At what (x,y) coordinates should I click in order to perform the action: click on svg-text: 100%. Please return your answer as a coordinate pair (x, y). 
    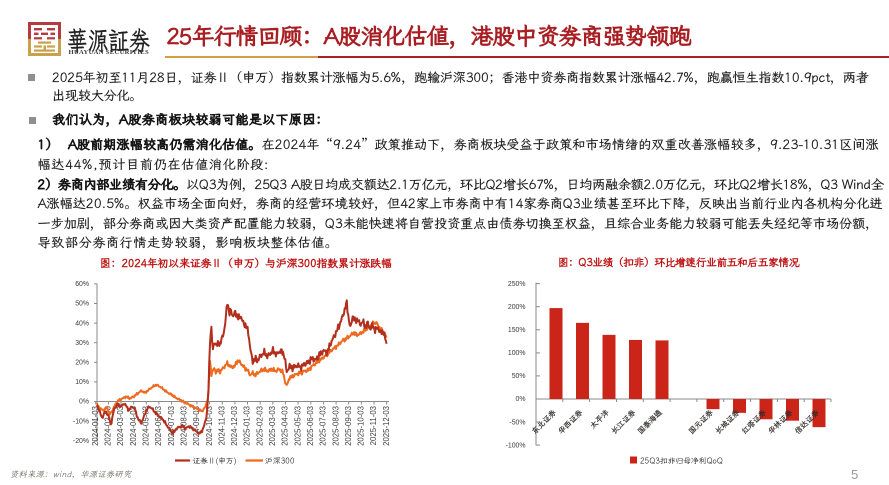
    Looking at the image, I should click on (517, 353).